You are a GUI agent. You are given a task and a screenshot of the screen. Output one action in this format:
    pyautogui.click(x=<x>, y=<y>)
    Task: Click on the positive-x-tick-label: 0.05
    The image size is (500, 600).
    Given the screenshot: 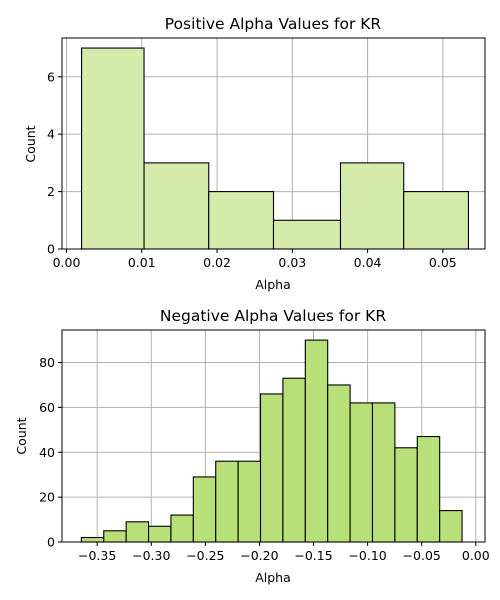 What is the action you would take?
    pyautogui.click(x=443, y=262)
    